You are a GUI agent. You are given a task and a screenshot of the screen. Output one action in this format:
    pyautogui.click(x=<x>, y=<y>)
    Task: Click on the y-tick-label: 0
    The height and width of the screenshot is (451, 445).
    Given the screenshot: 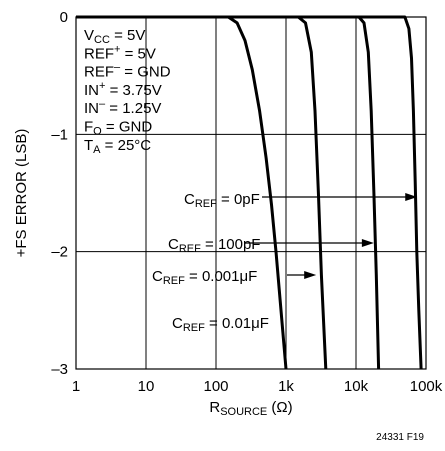 What is the action you would take?
    pyautogui.click(x=64, y=17)
    